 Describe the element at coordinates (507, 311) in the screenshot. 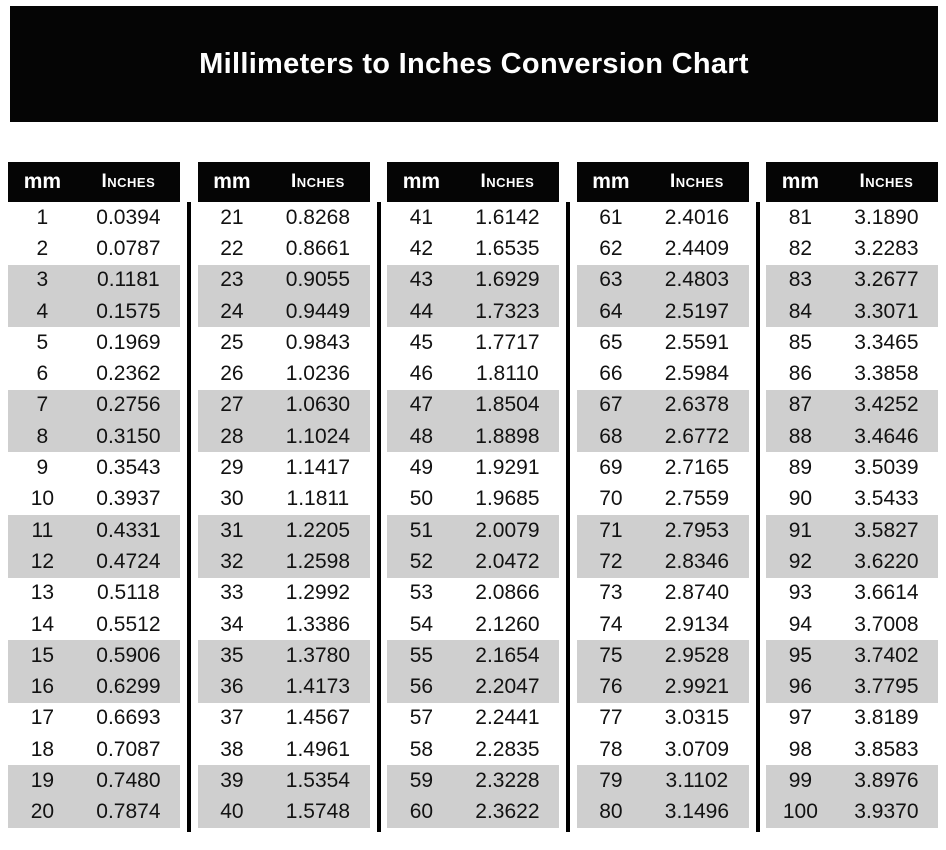

I see `inches-value: 1.7323` at that location.